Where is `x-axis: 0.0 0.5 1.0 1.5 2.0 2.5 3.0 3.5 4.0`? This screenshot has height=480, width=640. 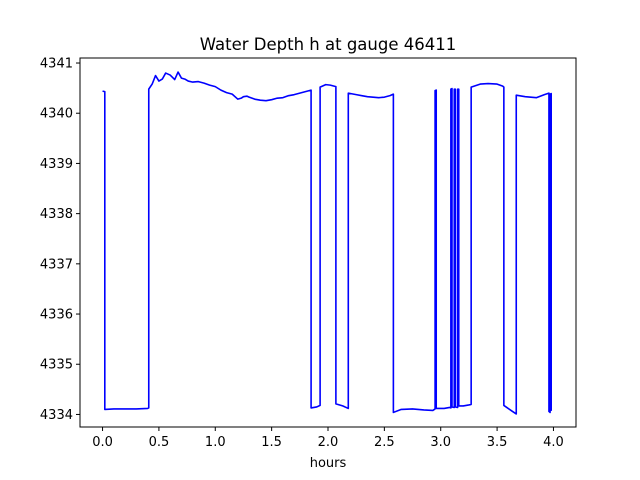
x-axis: 0.0 0.5 1.0 1.5 2.0 2.5 3.0 3.5 4.0 is located at coordinates (328, 438).